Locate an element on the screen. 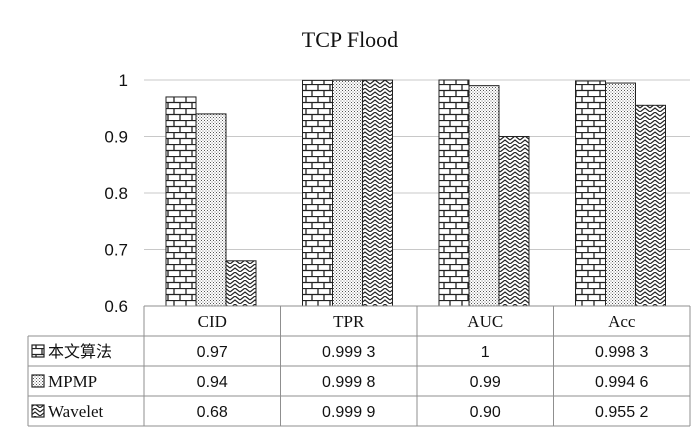  data-label: 0.99 is located at coordinates (485, 382).